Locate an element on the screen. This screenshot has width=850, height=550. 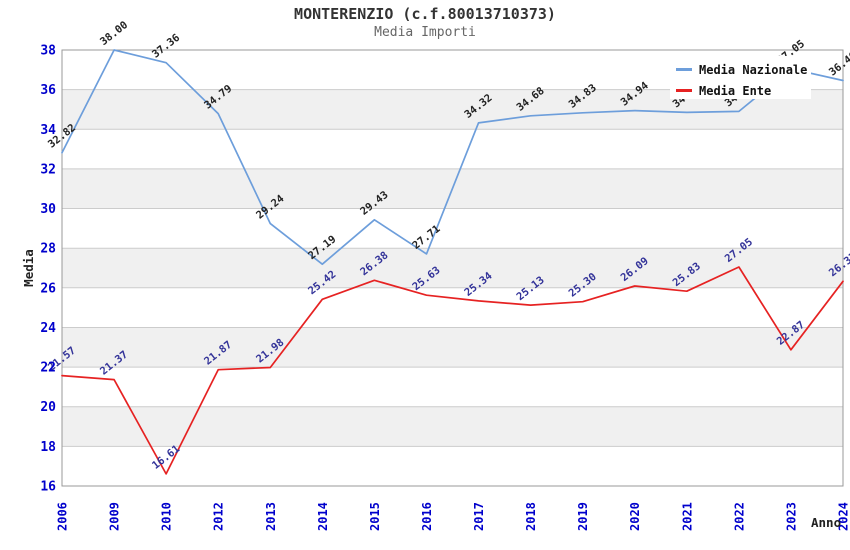
y-tick-label: 30 is located at coordinates (48, 209).